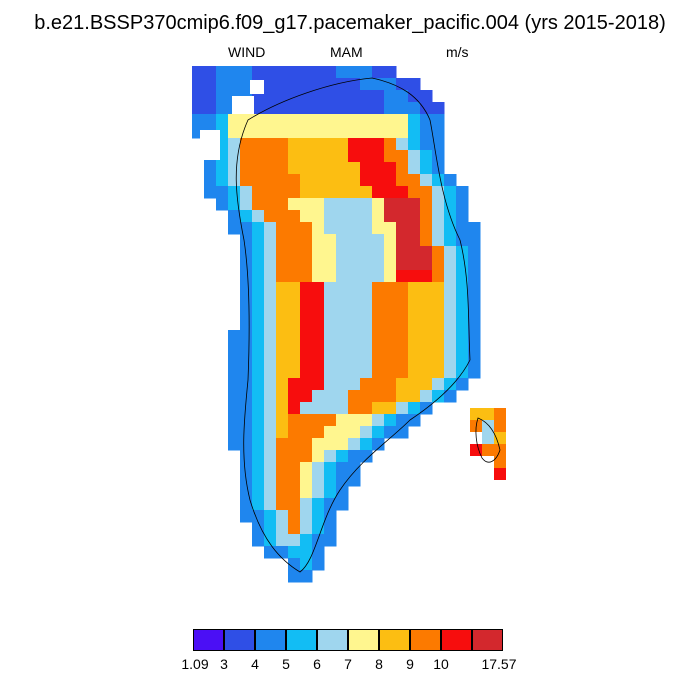 The image size is (700, 700). Describe the element at coordinates (499, 664) in the screenshot. I see `colorbar-tick-label: 17.57` at that location.